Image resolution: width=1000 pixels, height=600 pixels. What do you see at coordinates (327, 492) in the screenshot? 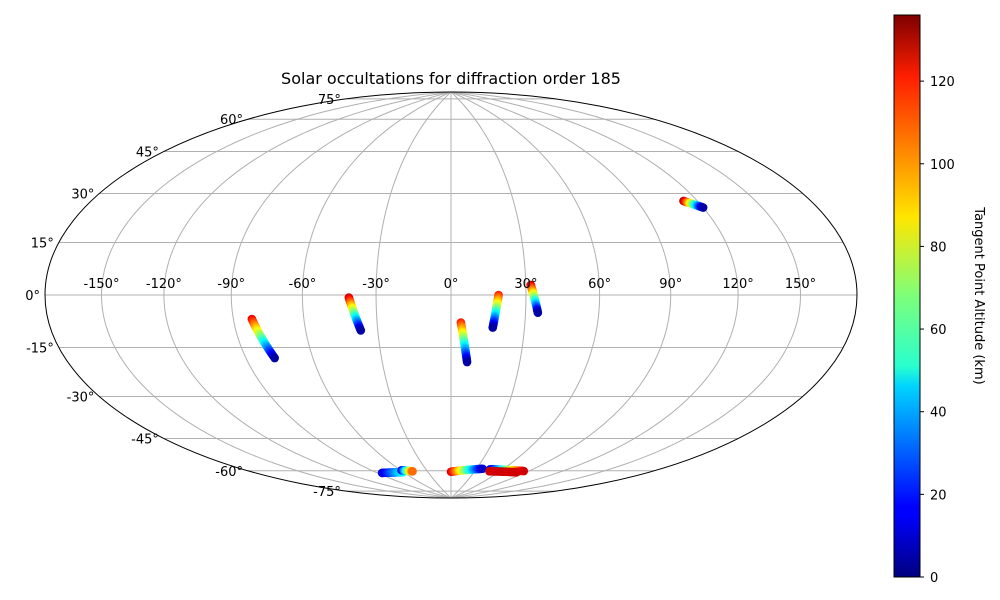
I see `latitude-tick-label: -75°` at bounding box center [327, 492].